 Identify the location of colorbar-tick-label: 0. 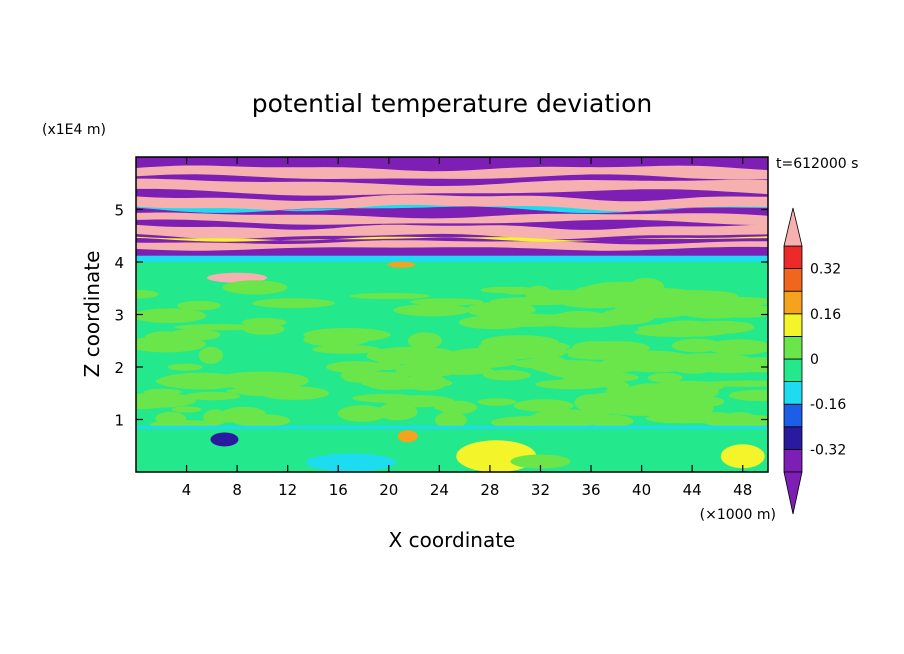
(814, 360).